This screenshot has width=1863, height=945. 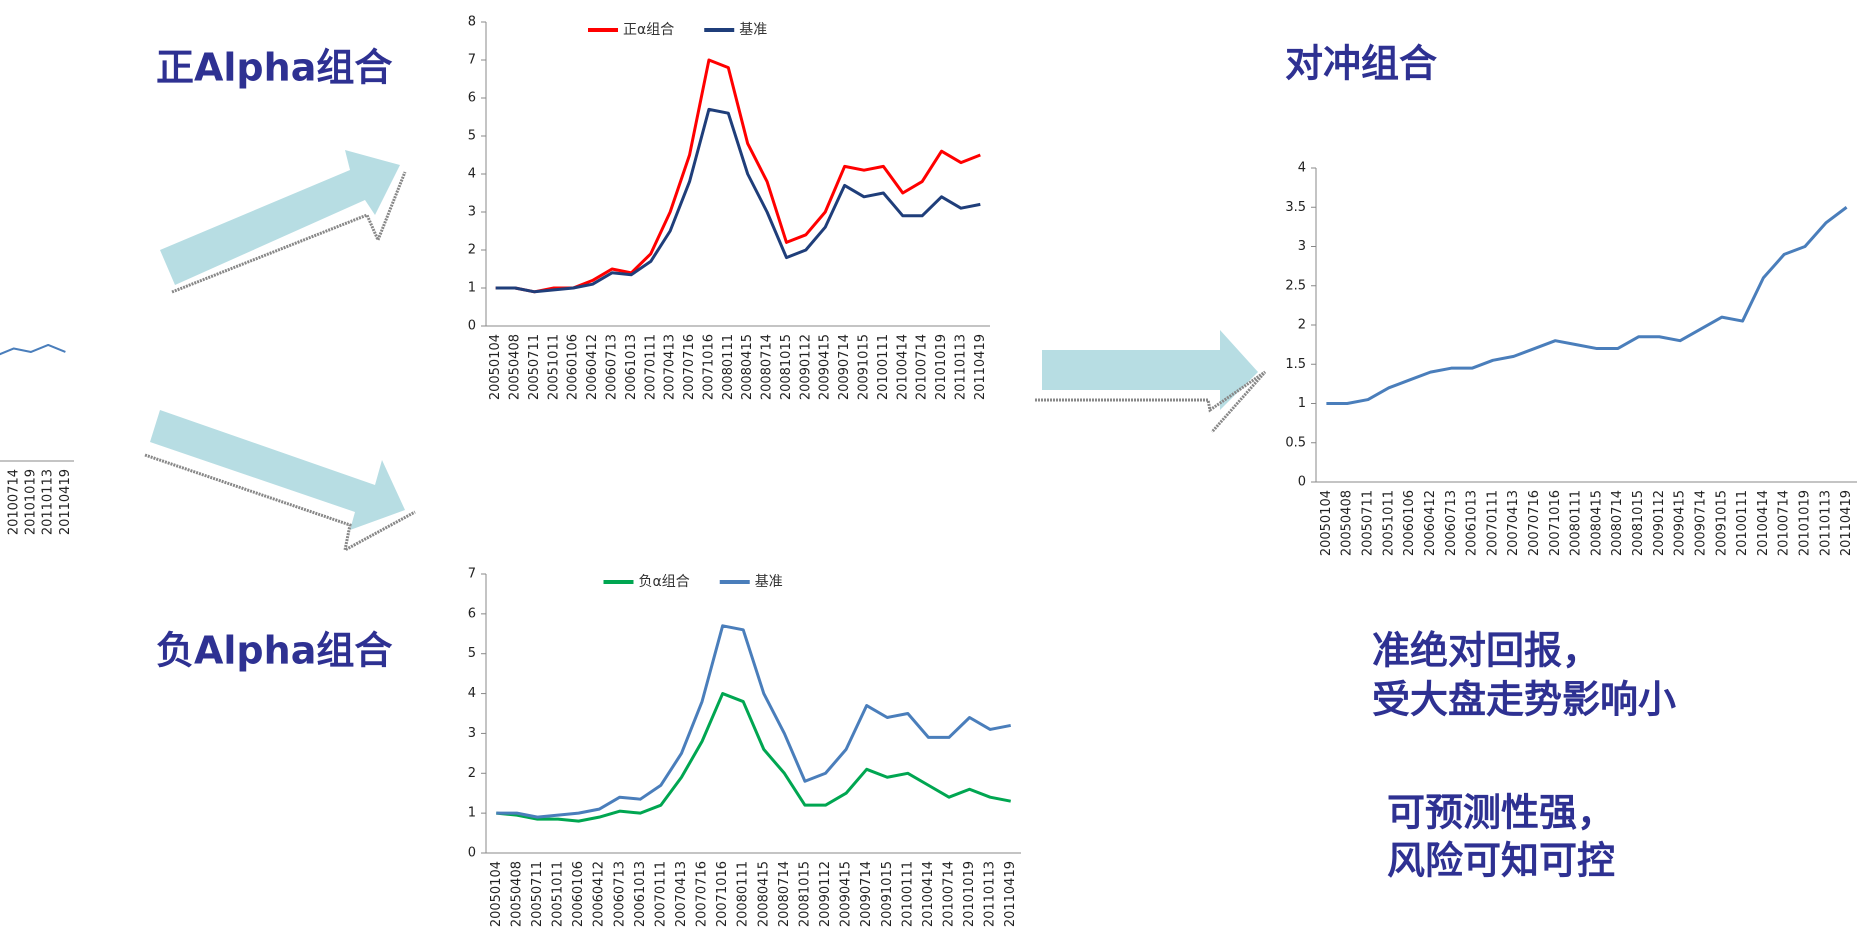 What do you see at coordinates (472, 773) in the screenshot?
I see `y-tick-label: 2` at bounding box center [472, 773].